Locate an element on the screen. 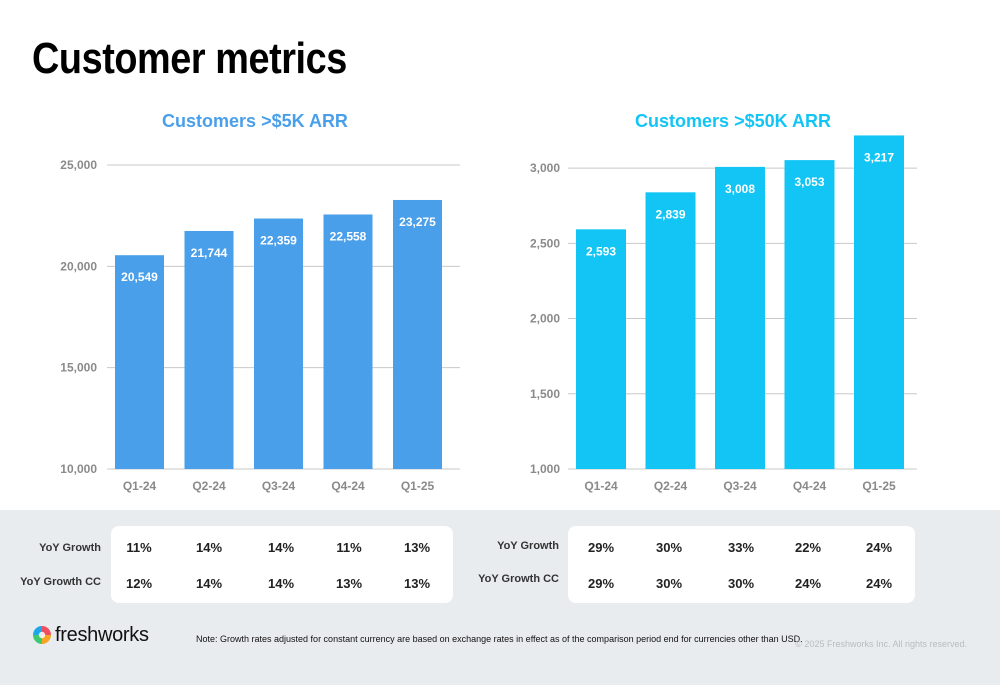 The image size is (1000, 685). growth-value: 12% is located at coordinates (139, 583).